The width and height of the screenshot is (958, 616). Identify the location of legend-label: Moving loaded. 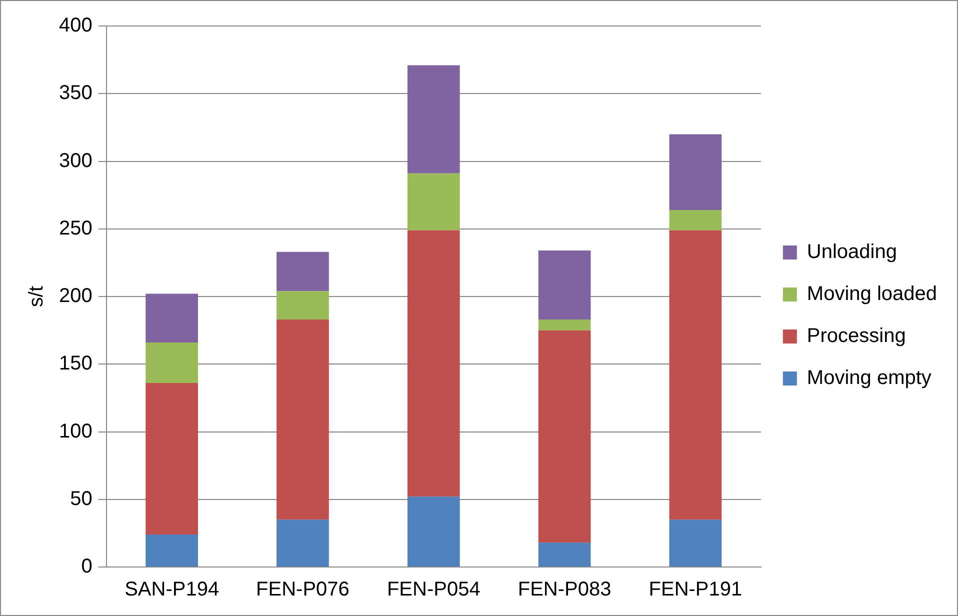
(872, 294).